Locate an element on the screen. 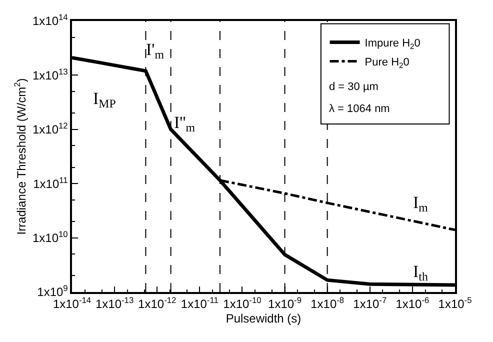  x-tick-label: 1x10$^{-7}$ is located at coordinates (370, 303).